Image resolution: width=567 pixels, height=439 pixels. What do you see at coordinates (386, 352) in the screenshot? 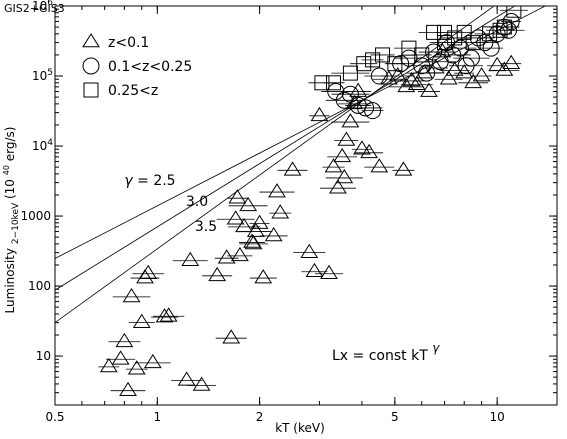
I see `relation-annotation: Lx = const kT γ` at bounding box center [386, 352].